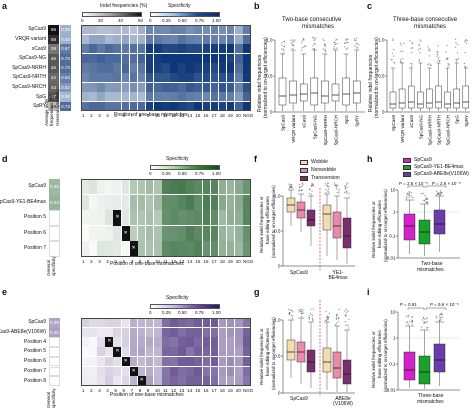 This screenshot has height=410, width=474. What do you see at coordinates (182, 116) in the screenshot?
I see `a-position-tick: 13` at bounding box center [182, 116].